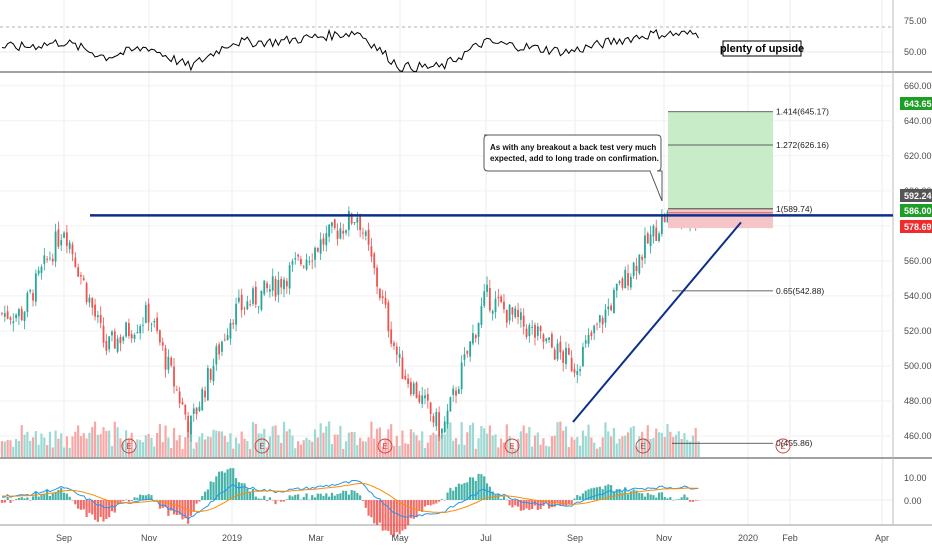 This screenshot has height=550, width=932. What do you see at coordinates (472, 538) in the screenshot?
I see `time-axis: Sep Nov 2019 Mar May Jul Sep Nov 2020 Feb Apr` at bounding box center [472, 538].